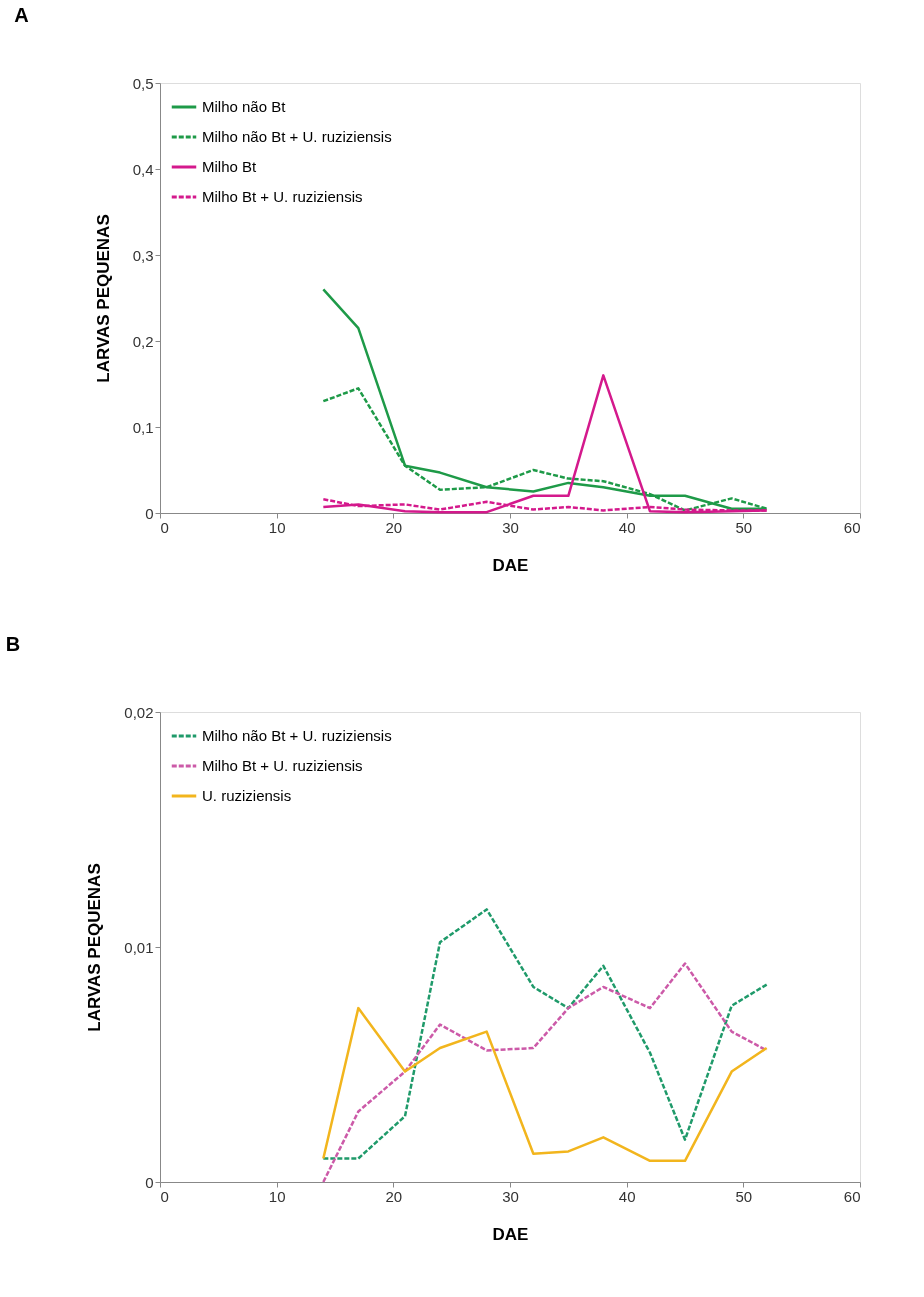 The image size is (924, 1297). What do you see at coordinates (143, 255) in the screenshot?
I see `y-tick-label: 0,3` at bounding box center [143, 255].